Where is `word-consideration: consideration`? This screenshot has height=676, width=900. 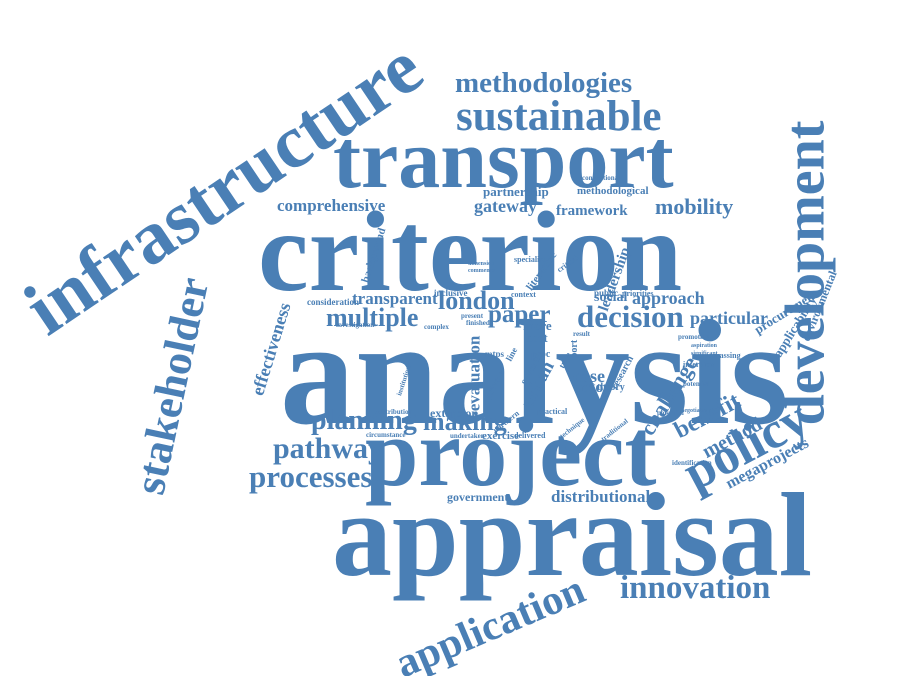 word-consideration: consideration is located at coordinates (333, 302).